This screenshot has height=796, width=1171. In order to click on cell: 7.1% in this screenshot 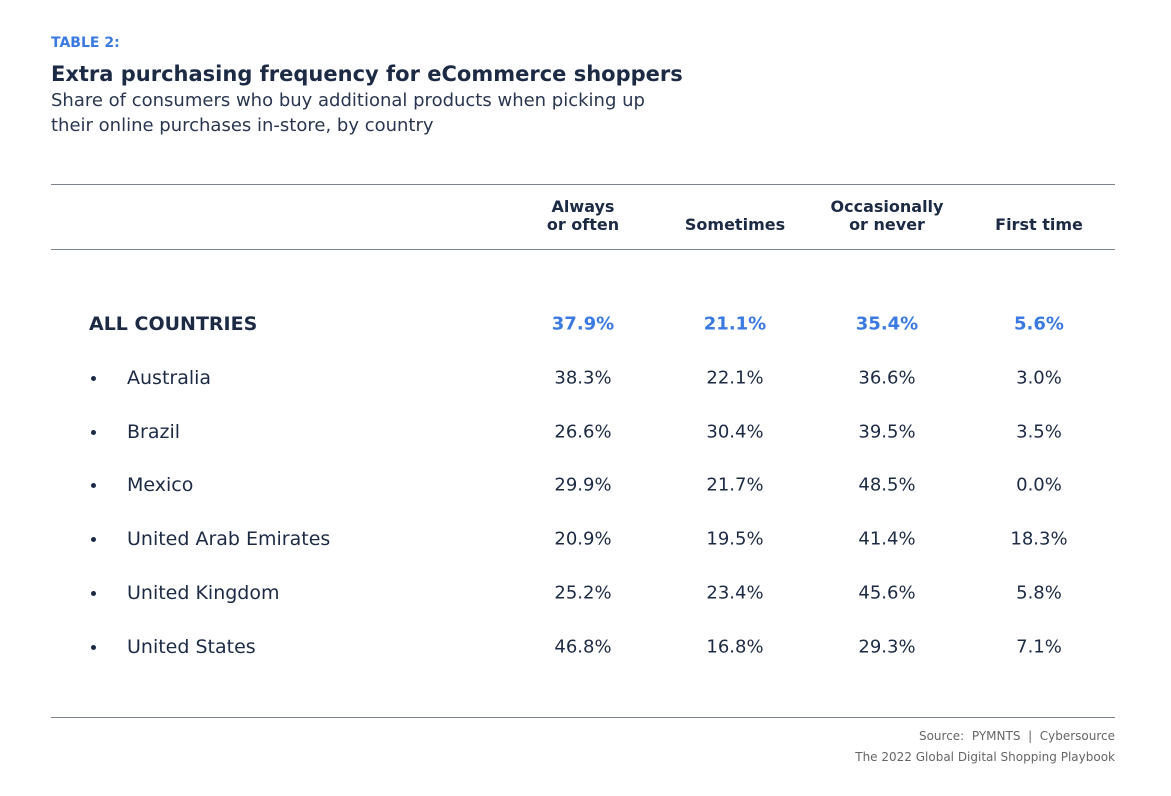, I will do `click(1039, 646)`.